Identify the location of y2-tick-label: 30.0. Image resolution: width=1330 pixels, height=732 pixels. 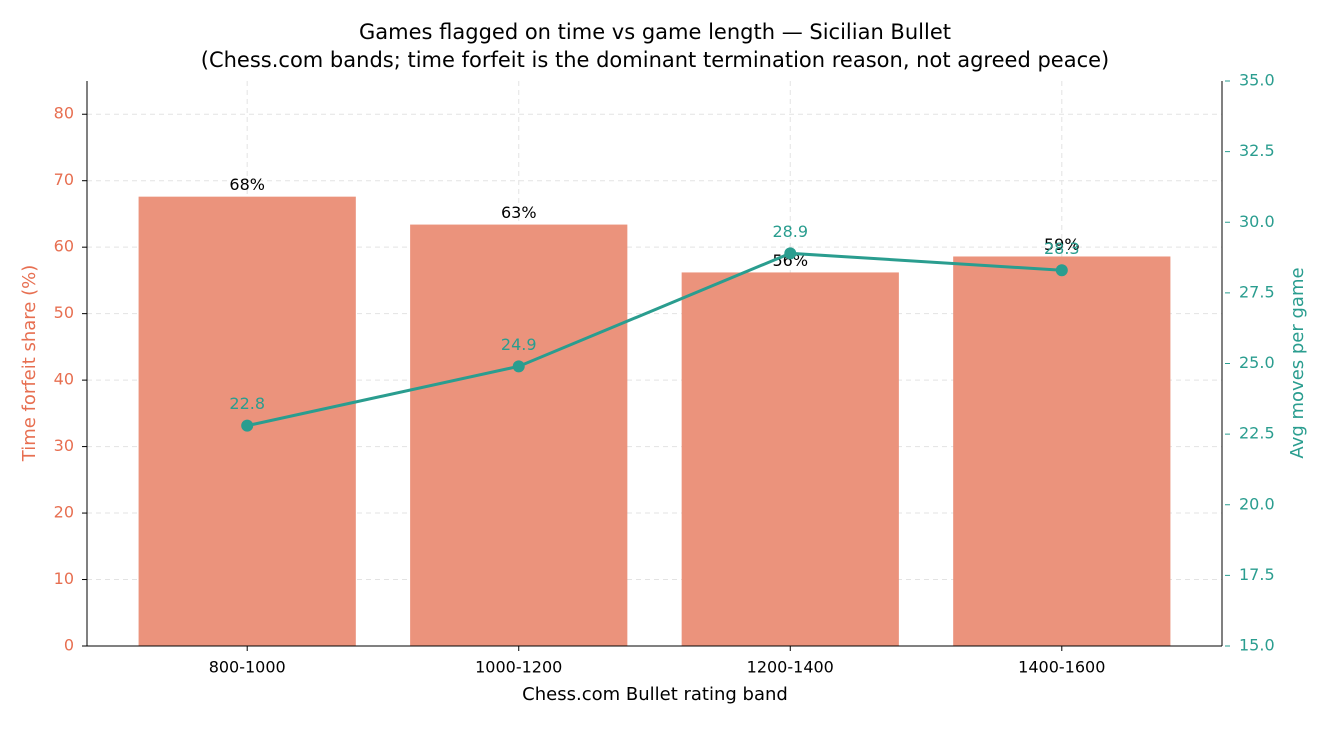
(1257, 221).